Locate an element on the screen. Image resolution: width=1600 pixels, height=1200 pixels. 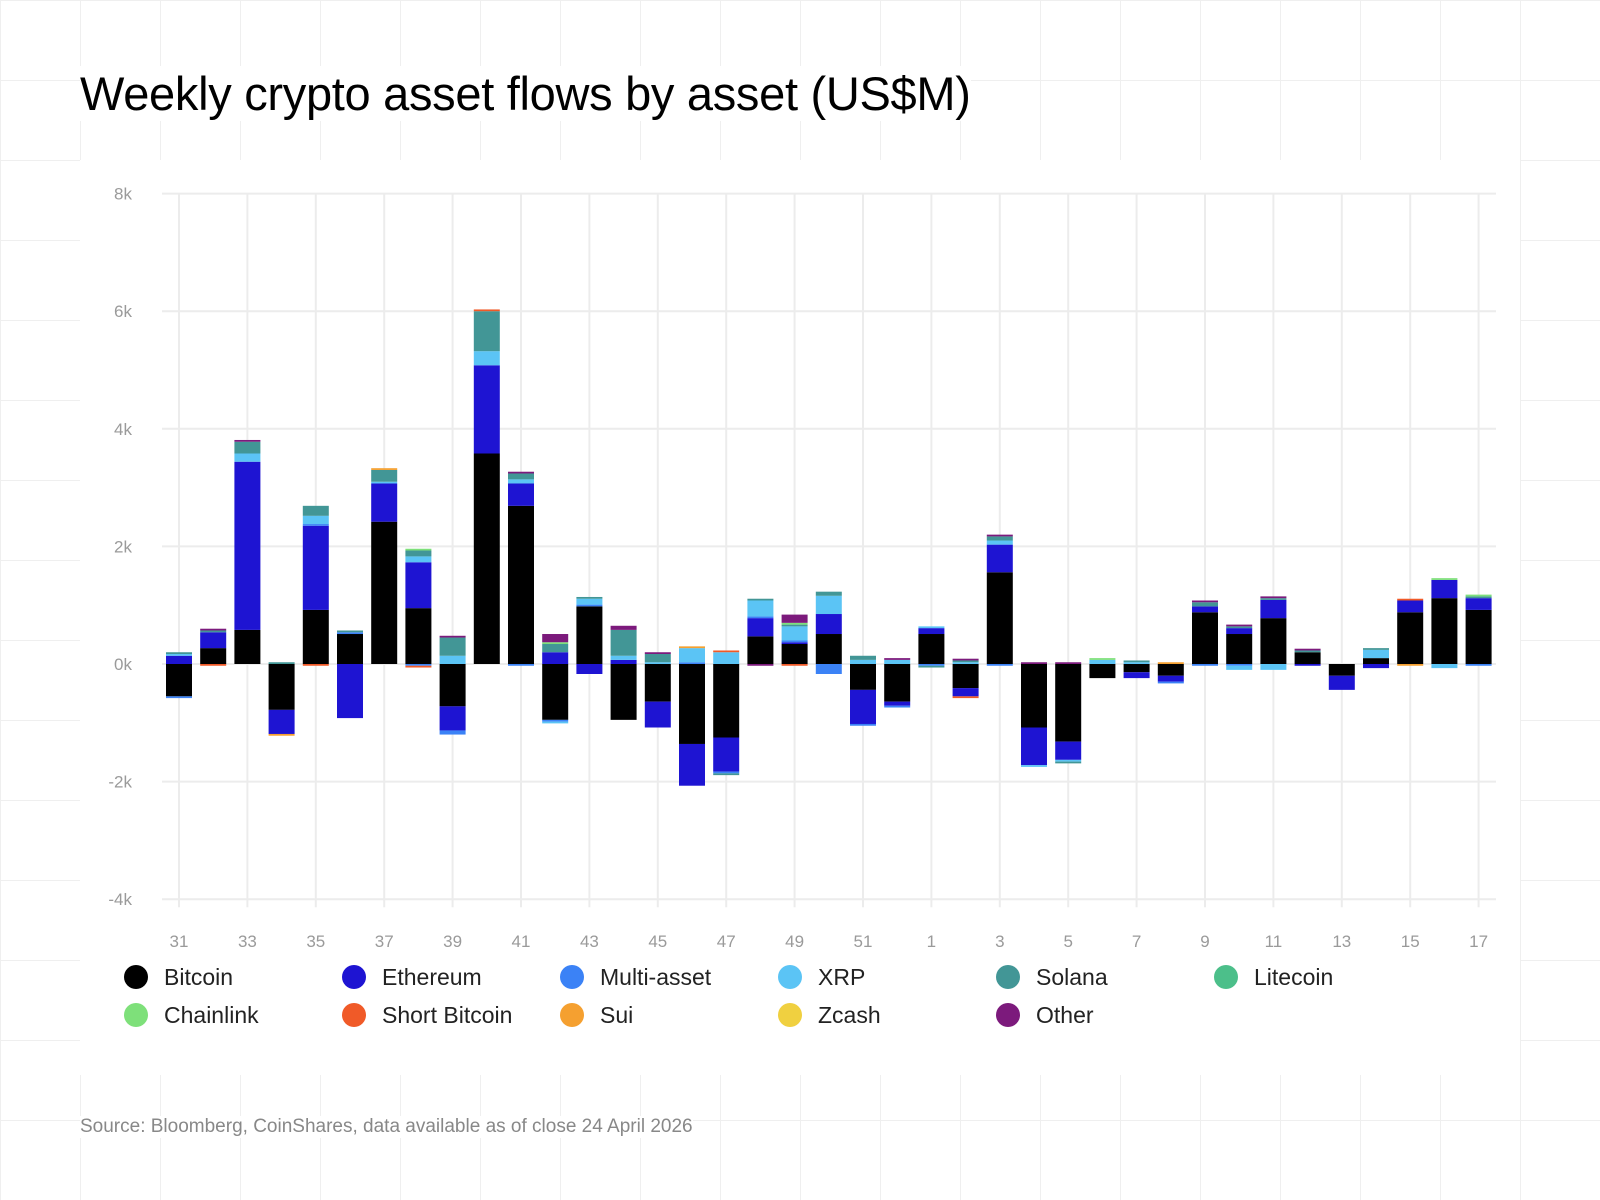
legend-item-sui: Sui is located at coordinates (669, 1015).